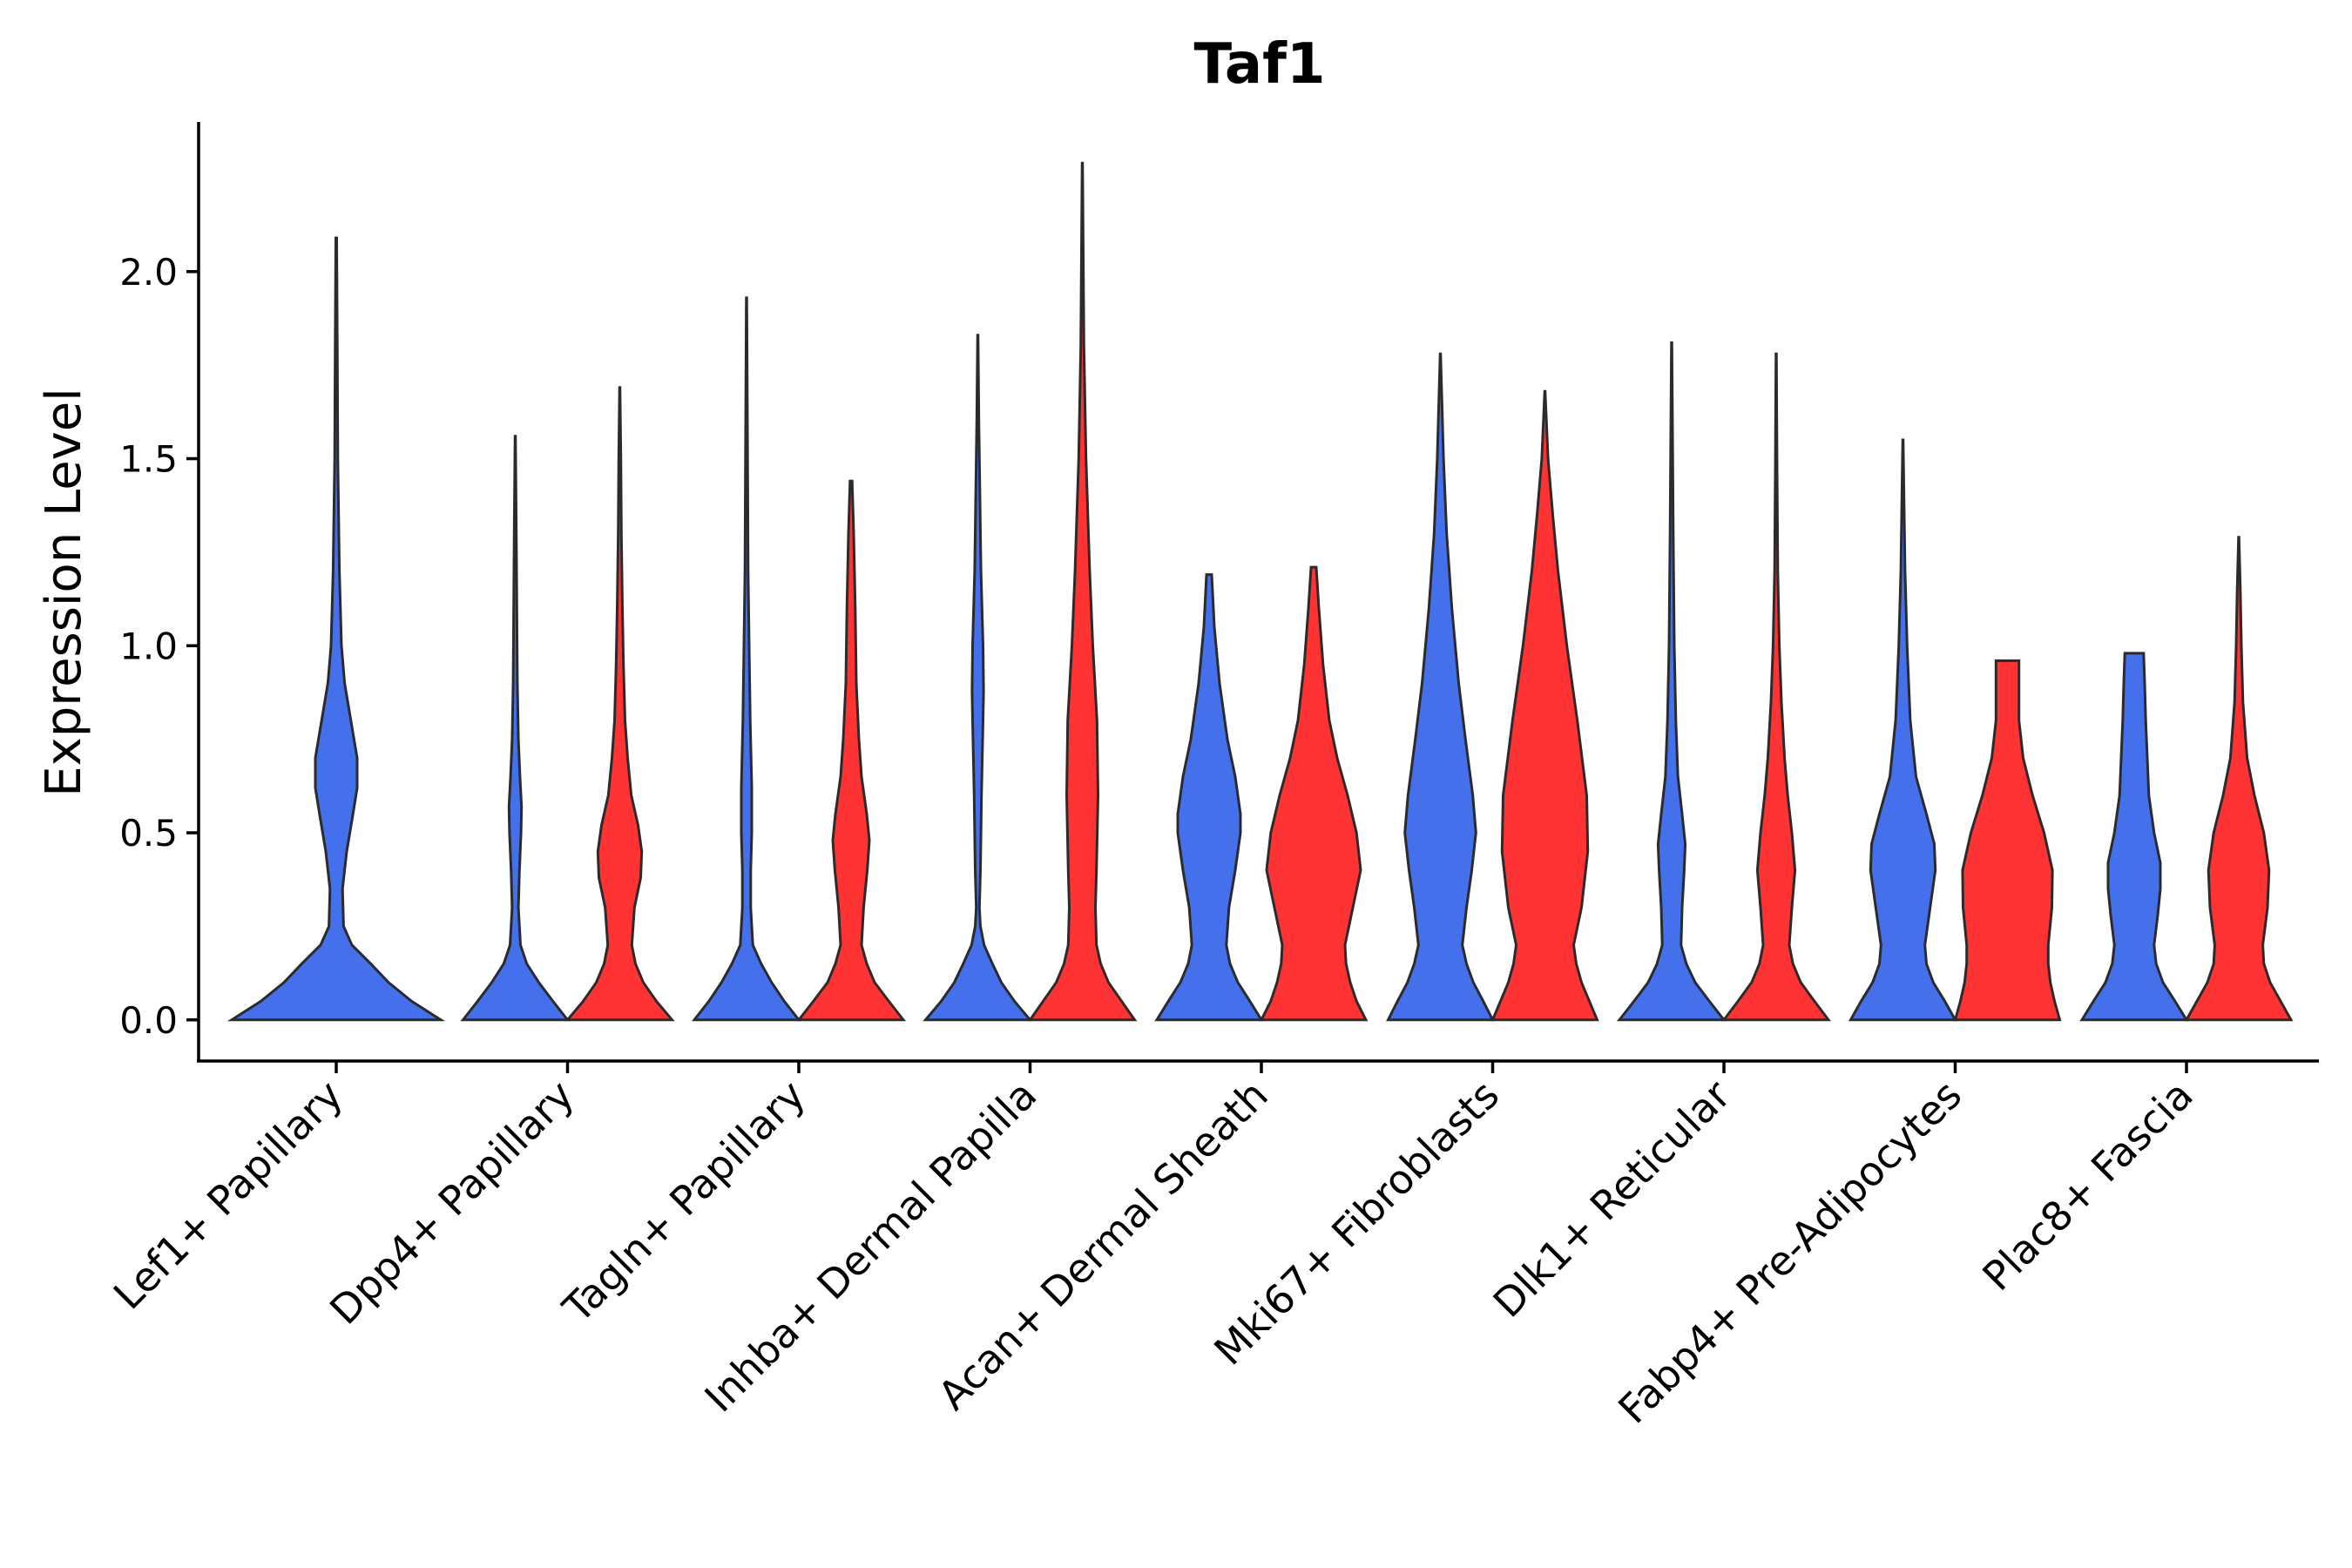  I want to click on y-tick-label: 1.5, so click(148, 460).